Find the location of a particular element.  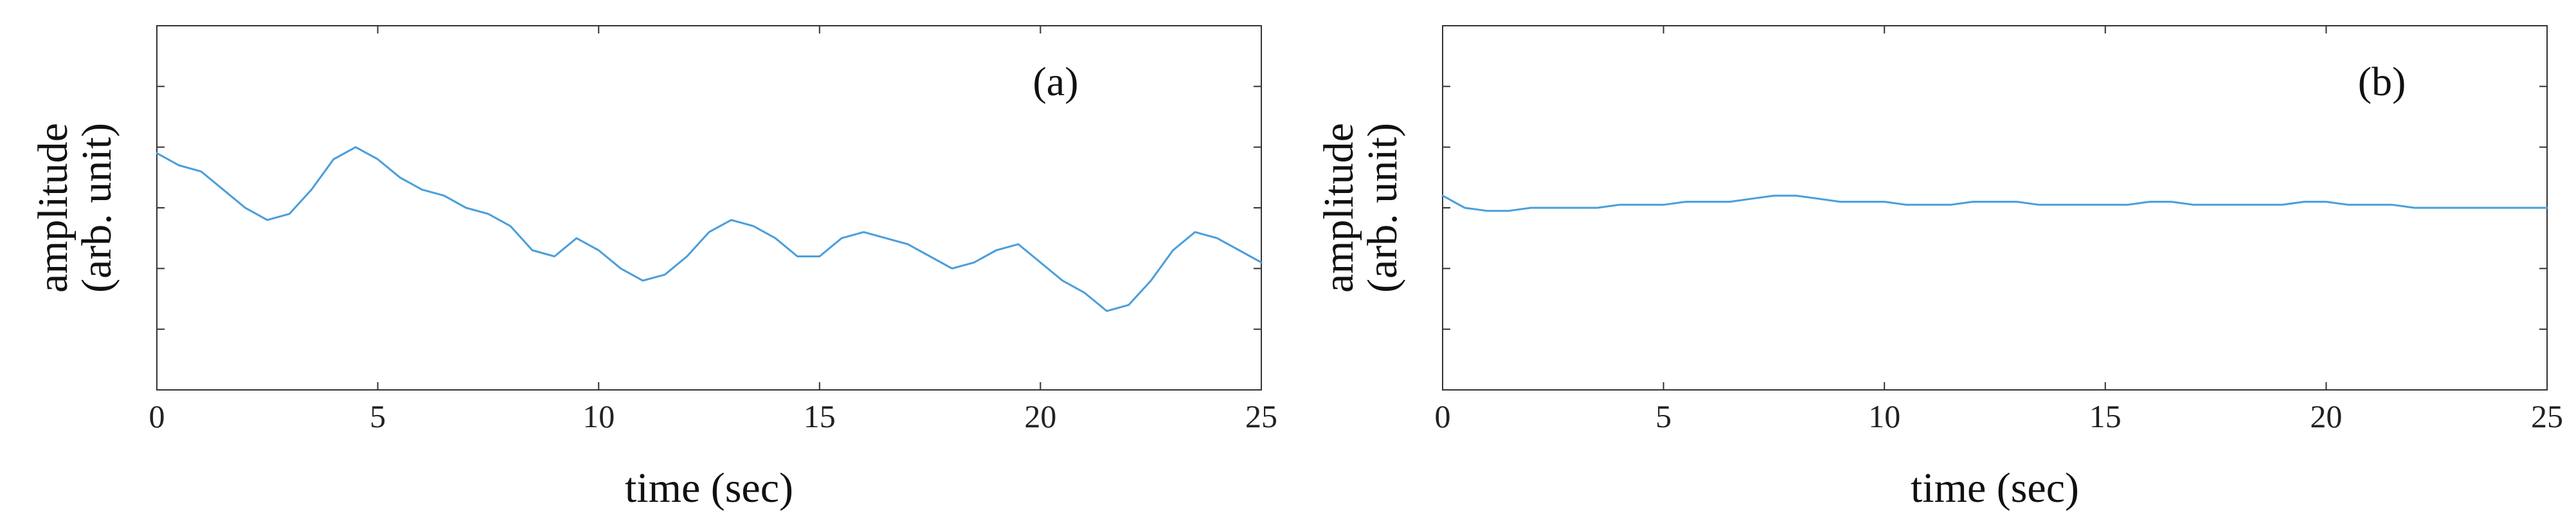

x-tick-labels-b: 0 5 10 15 20 25 is located at coordinates (1999, 416).